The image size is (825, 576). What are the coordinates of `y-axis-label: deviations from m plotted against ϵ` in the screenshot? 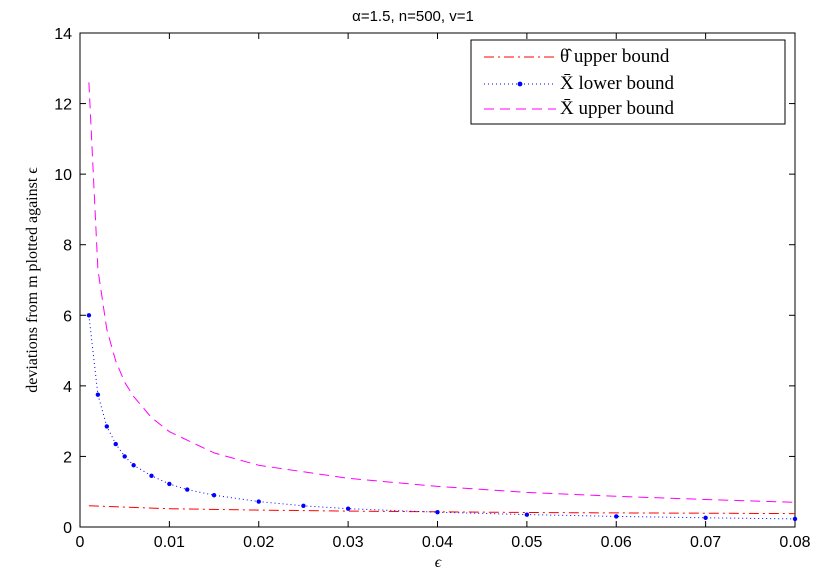 It's located at (32, 280).